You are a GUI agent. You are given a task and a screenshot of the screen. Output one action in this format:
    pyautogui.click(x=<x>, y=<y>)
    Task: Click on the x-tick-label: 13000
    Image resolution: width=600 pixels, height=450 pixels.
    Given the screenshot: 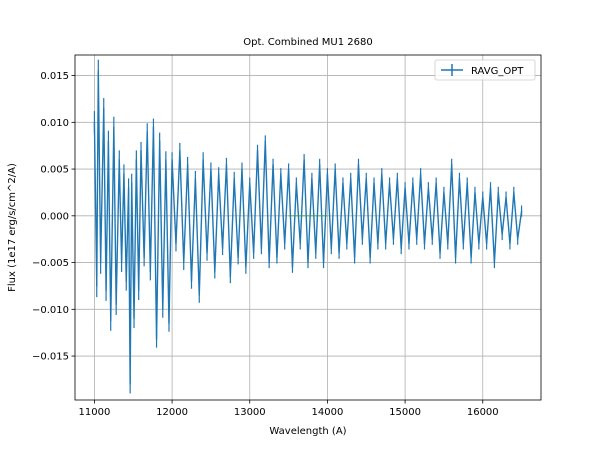 What is the action you would take?
    pyautogui.click(x=250, y=412)
    